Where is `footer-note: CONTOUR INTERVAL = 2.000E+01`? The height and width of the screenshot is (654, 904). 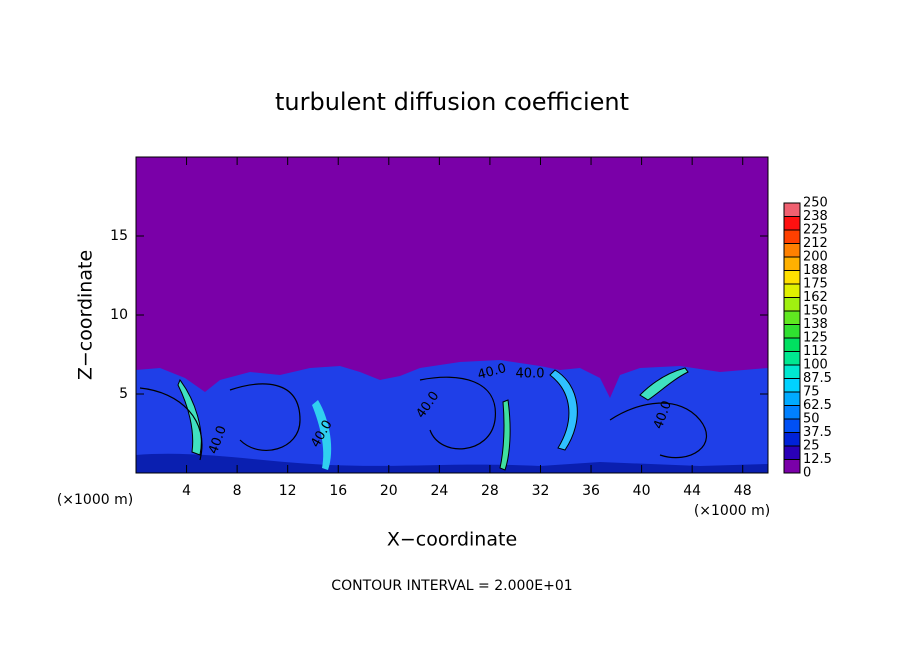
footer-note: CONTOUR INTERVAL = 2.000E+01 is located at coordinates (451, 586).